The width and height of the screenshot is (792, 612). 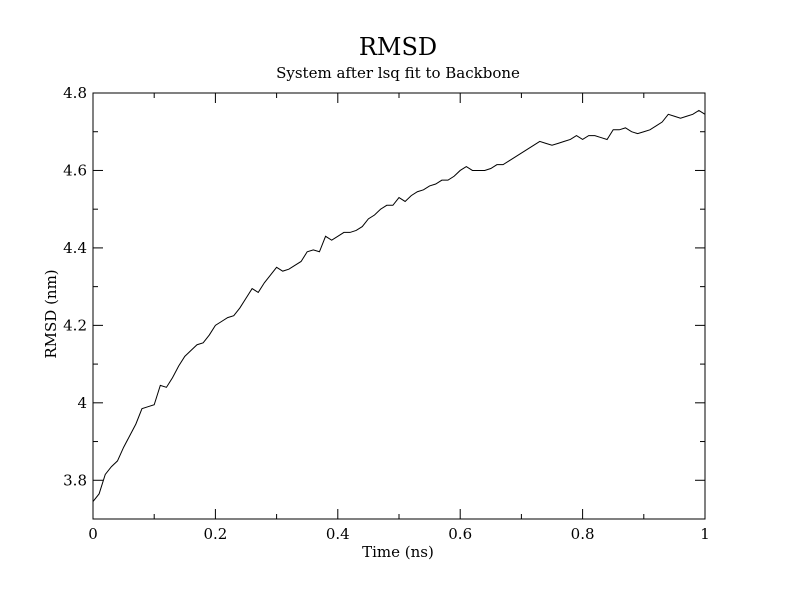 I want to click on y-tick-label: 4.8, so click(x=75, y=93).